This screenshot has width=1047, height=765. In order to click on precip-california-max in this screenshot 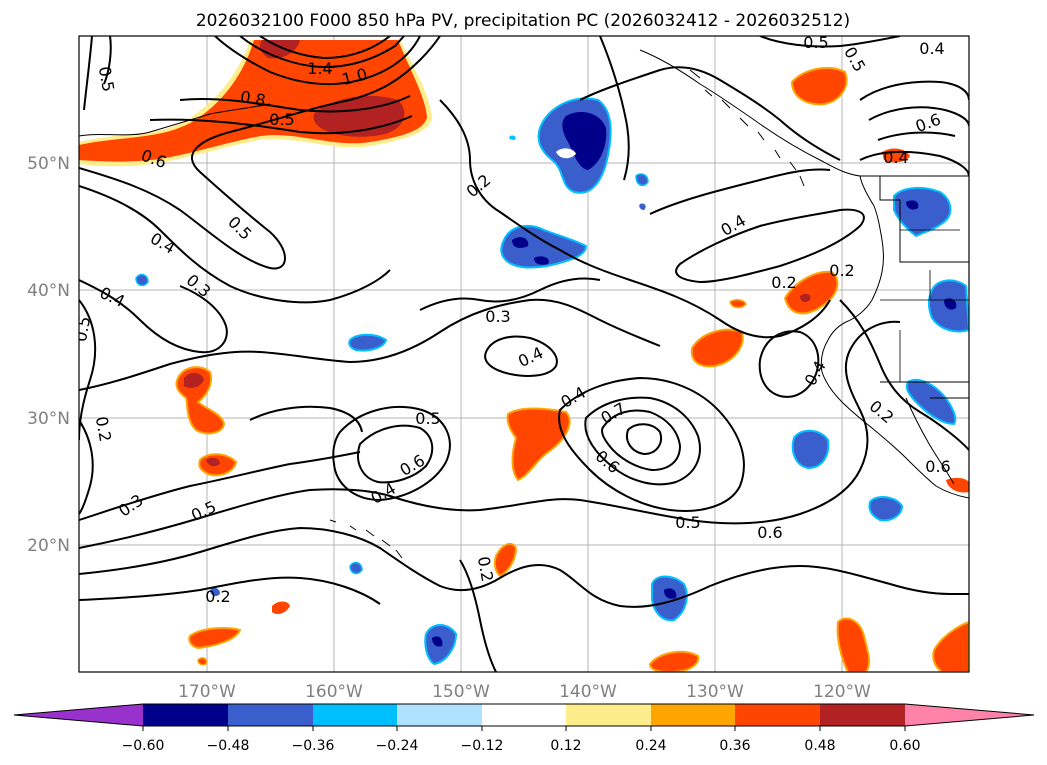, I will do `click(805, 298)`.